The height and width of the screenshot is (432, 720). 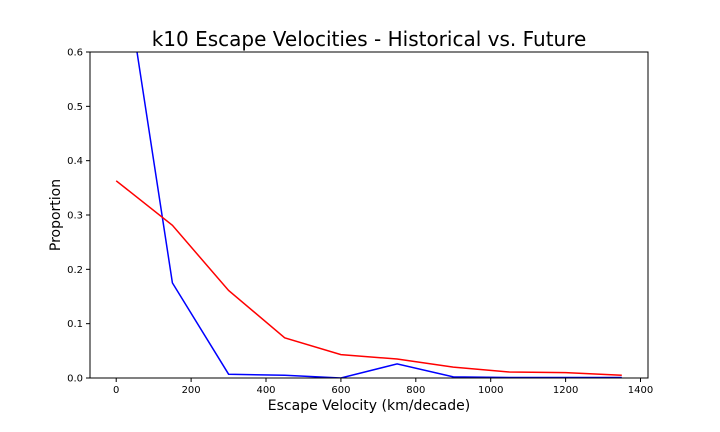 What do you see at coordinates (565, 390) in the screenshot?
I see `x-tick-label: 1200` at bounding box center [565, 390].